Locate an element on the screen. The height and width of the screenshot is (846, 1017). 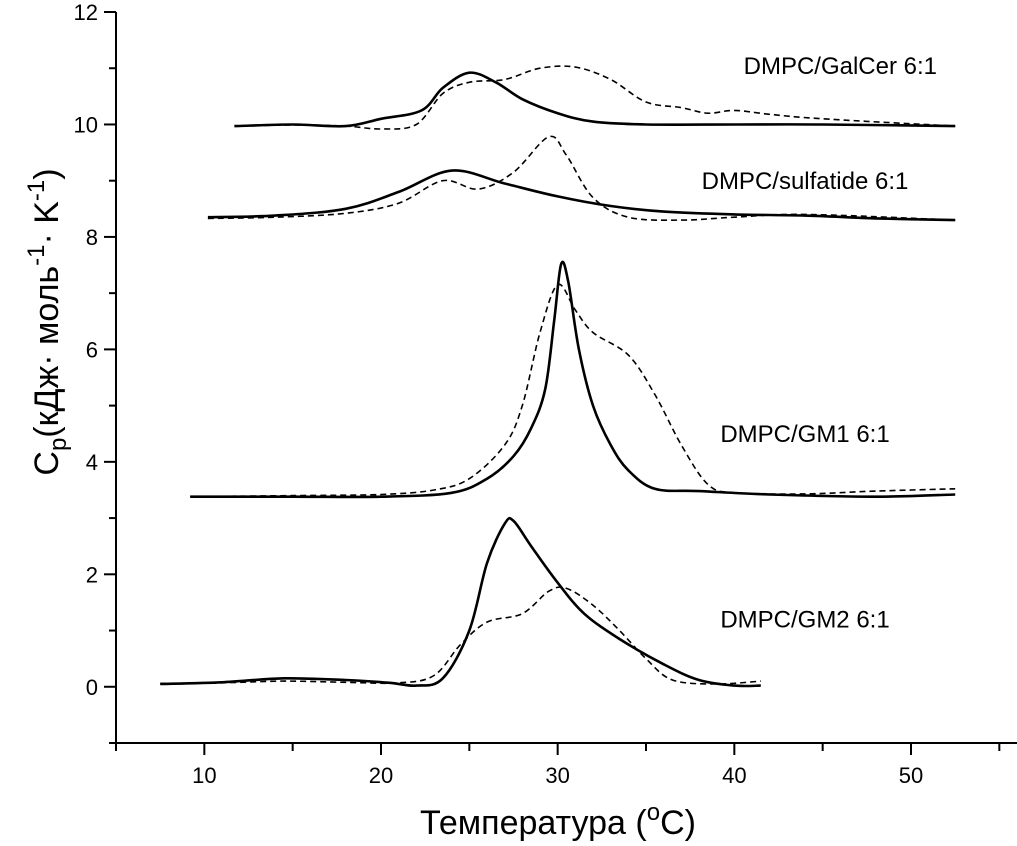
y-axis-title: Cp(кДж· моль-1· K-1) is located at coordinates (47, 321).